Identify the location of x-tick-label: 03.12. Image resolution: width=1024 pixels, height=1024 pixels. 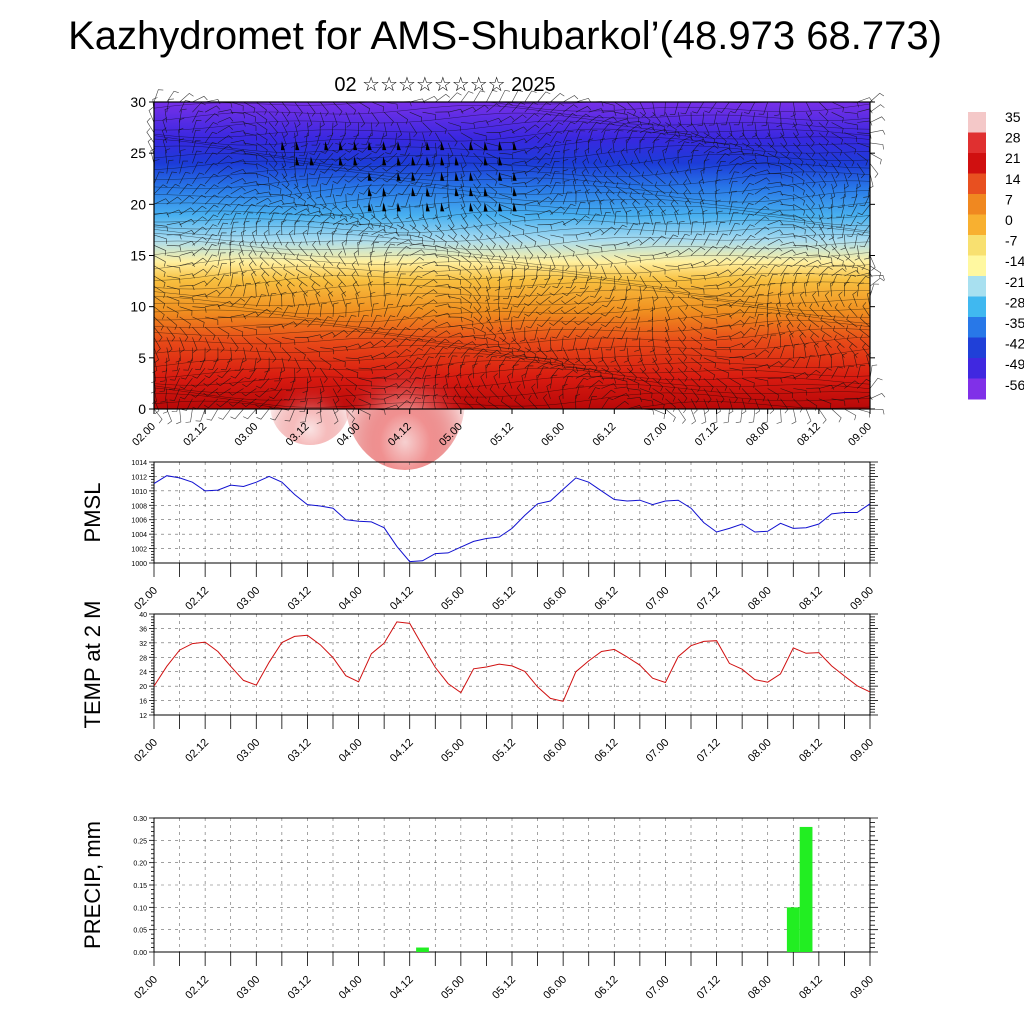
(300, 751).